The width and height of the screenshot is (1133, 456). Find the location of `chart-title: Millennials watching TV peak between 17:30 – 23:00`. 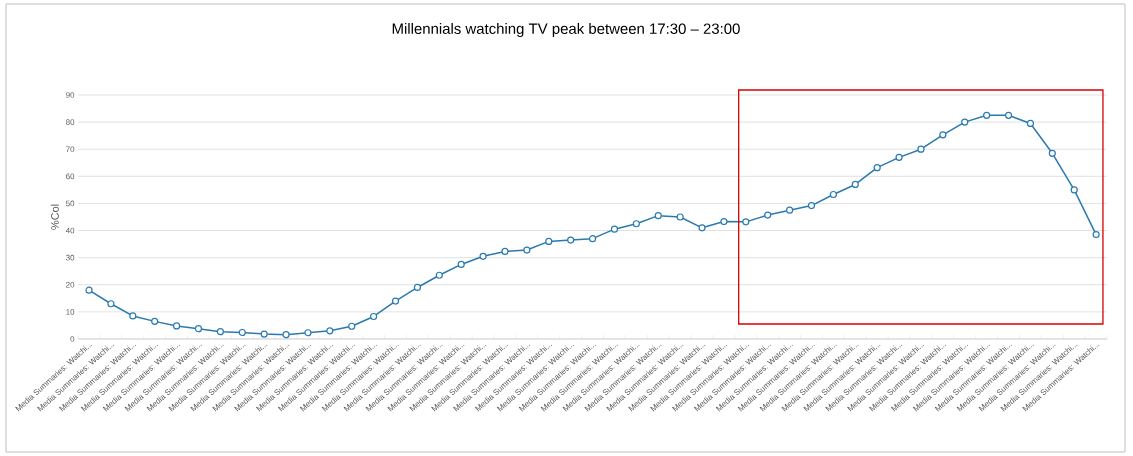

chart-title: Millennials watching TV peak between 17:30 – 23:00 is located at coordinates (566, 30).